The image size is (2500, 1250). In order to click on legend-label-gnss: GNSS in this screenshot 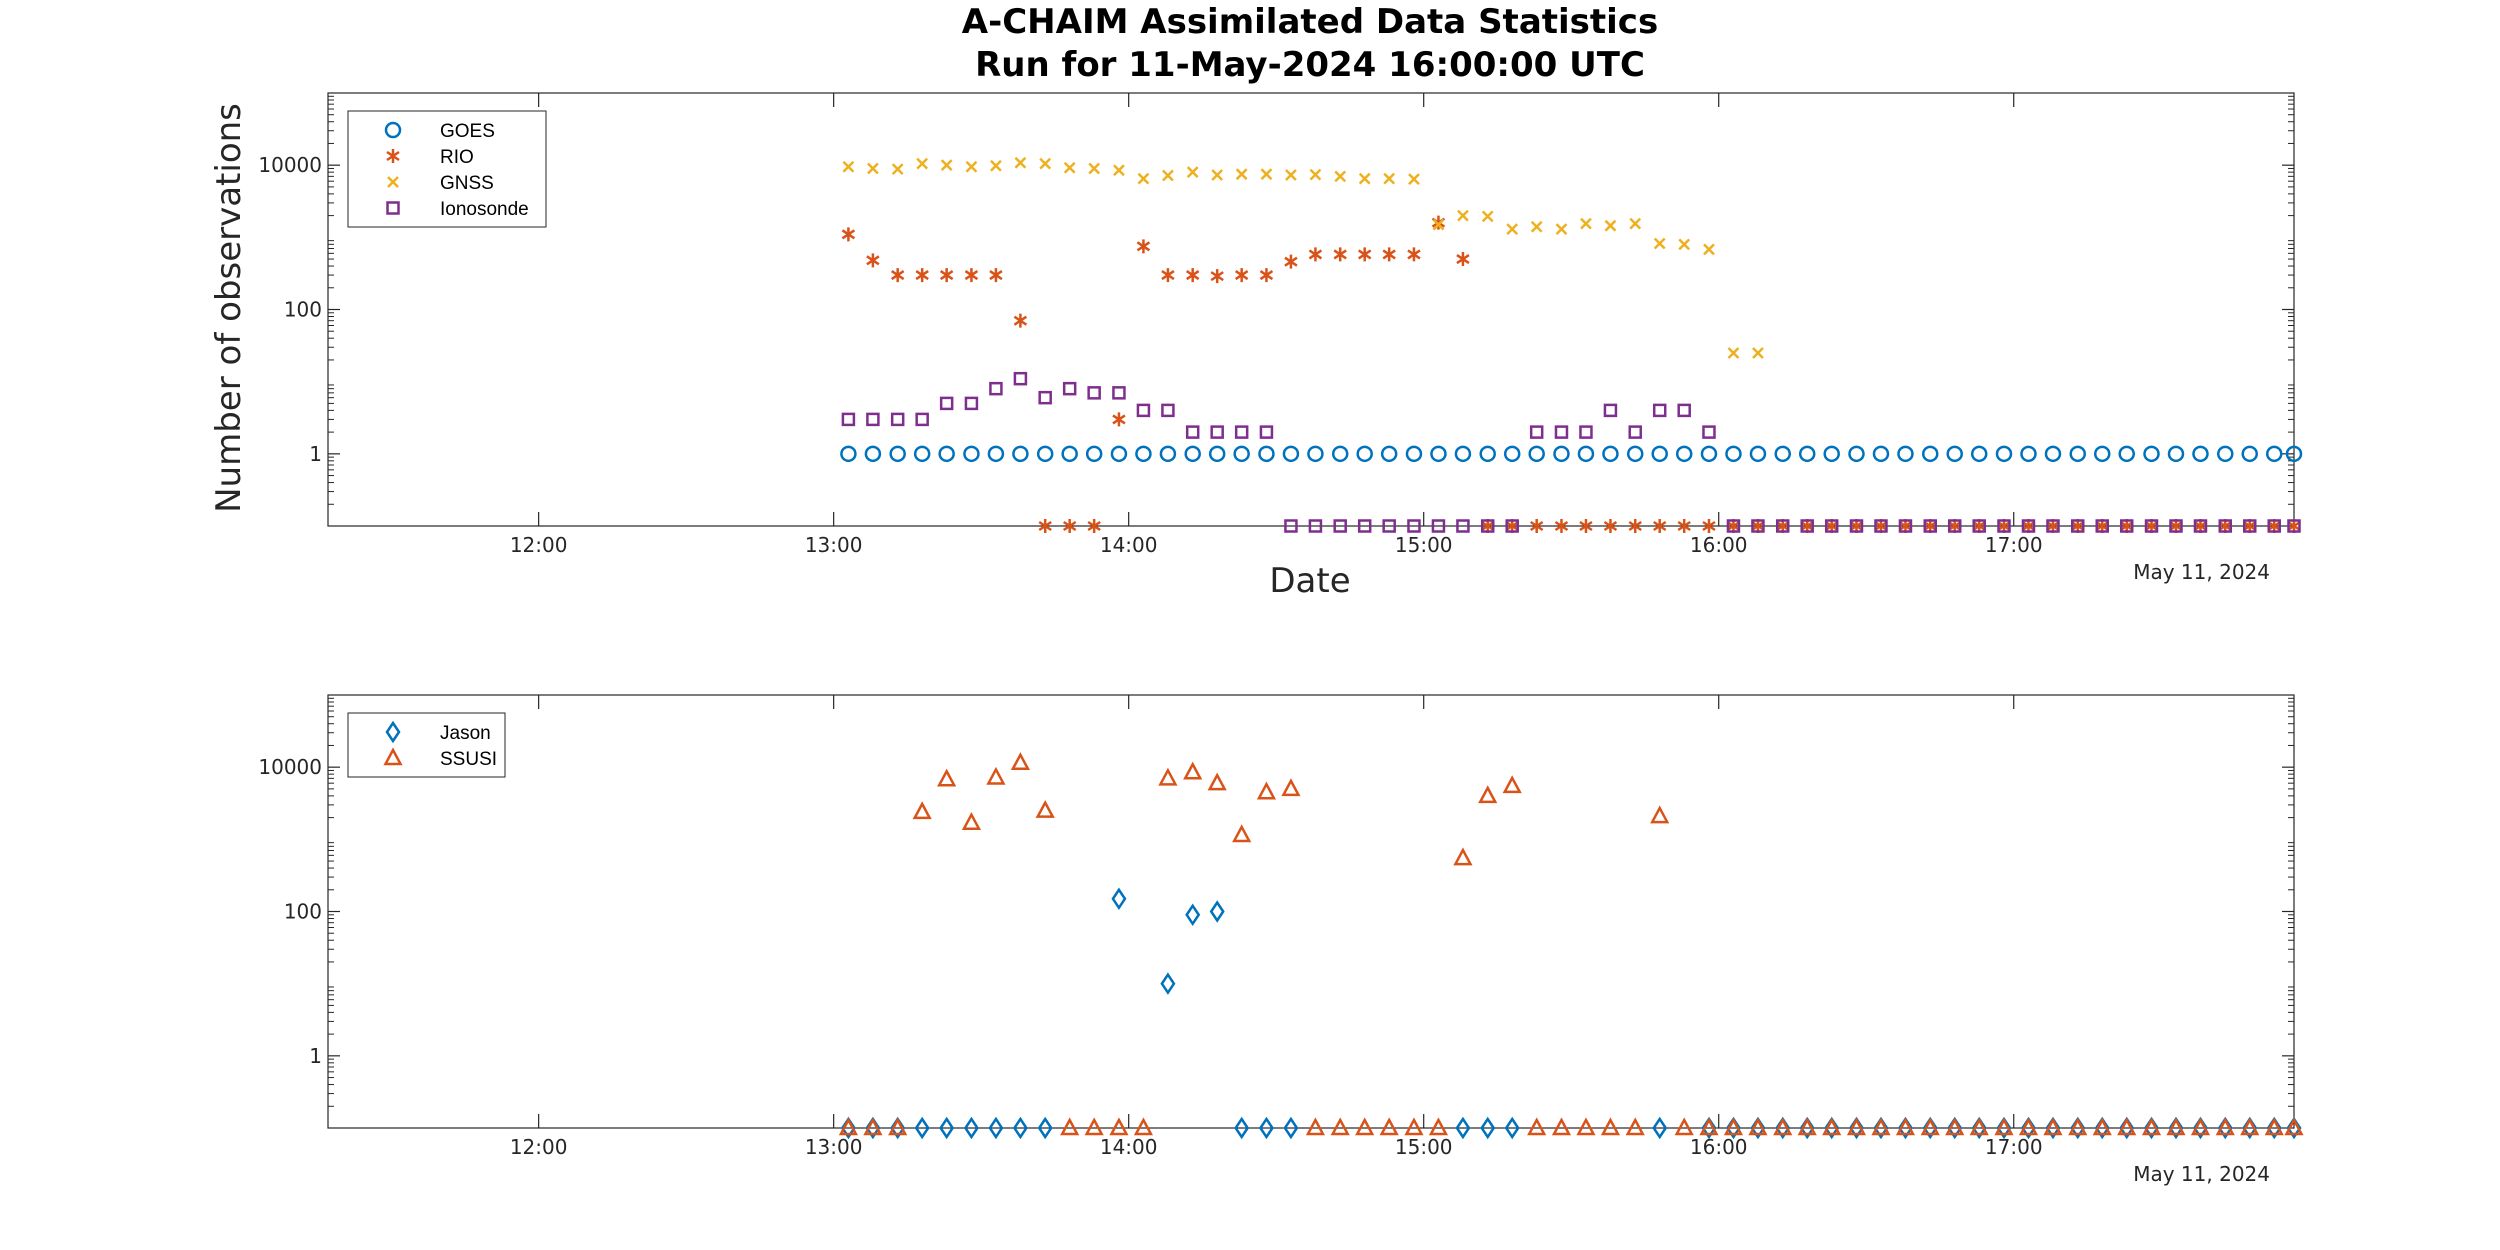, I will do `click(467, 183)`.